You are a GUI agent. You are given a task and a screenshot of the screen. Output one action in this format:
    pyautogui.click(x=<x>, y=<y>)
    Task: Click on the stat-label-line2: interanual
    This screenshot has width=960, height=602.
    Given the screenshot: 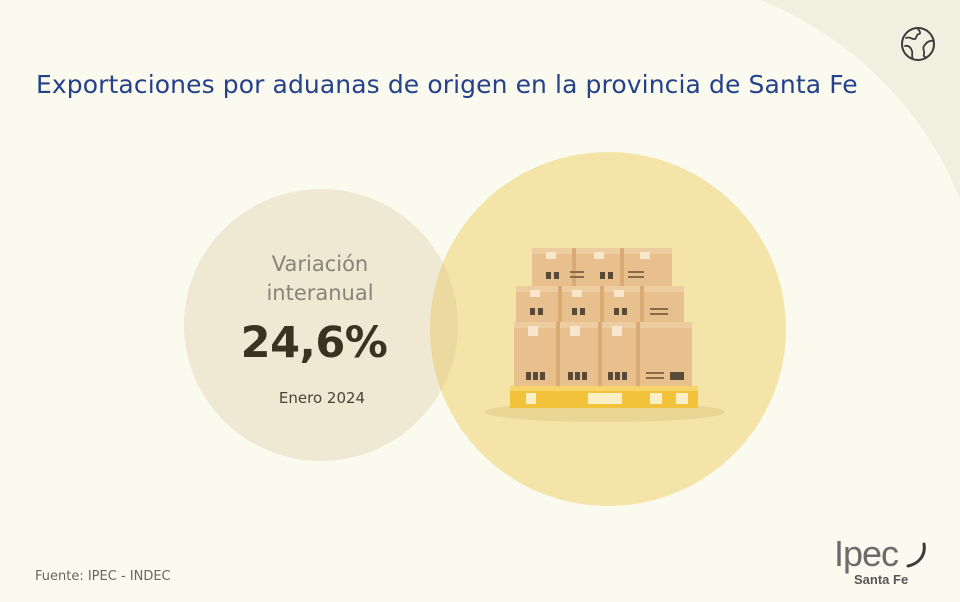 What is the action you would take?
    pyautogui.click(x=320, y=293)
    